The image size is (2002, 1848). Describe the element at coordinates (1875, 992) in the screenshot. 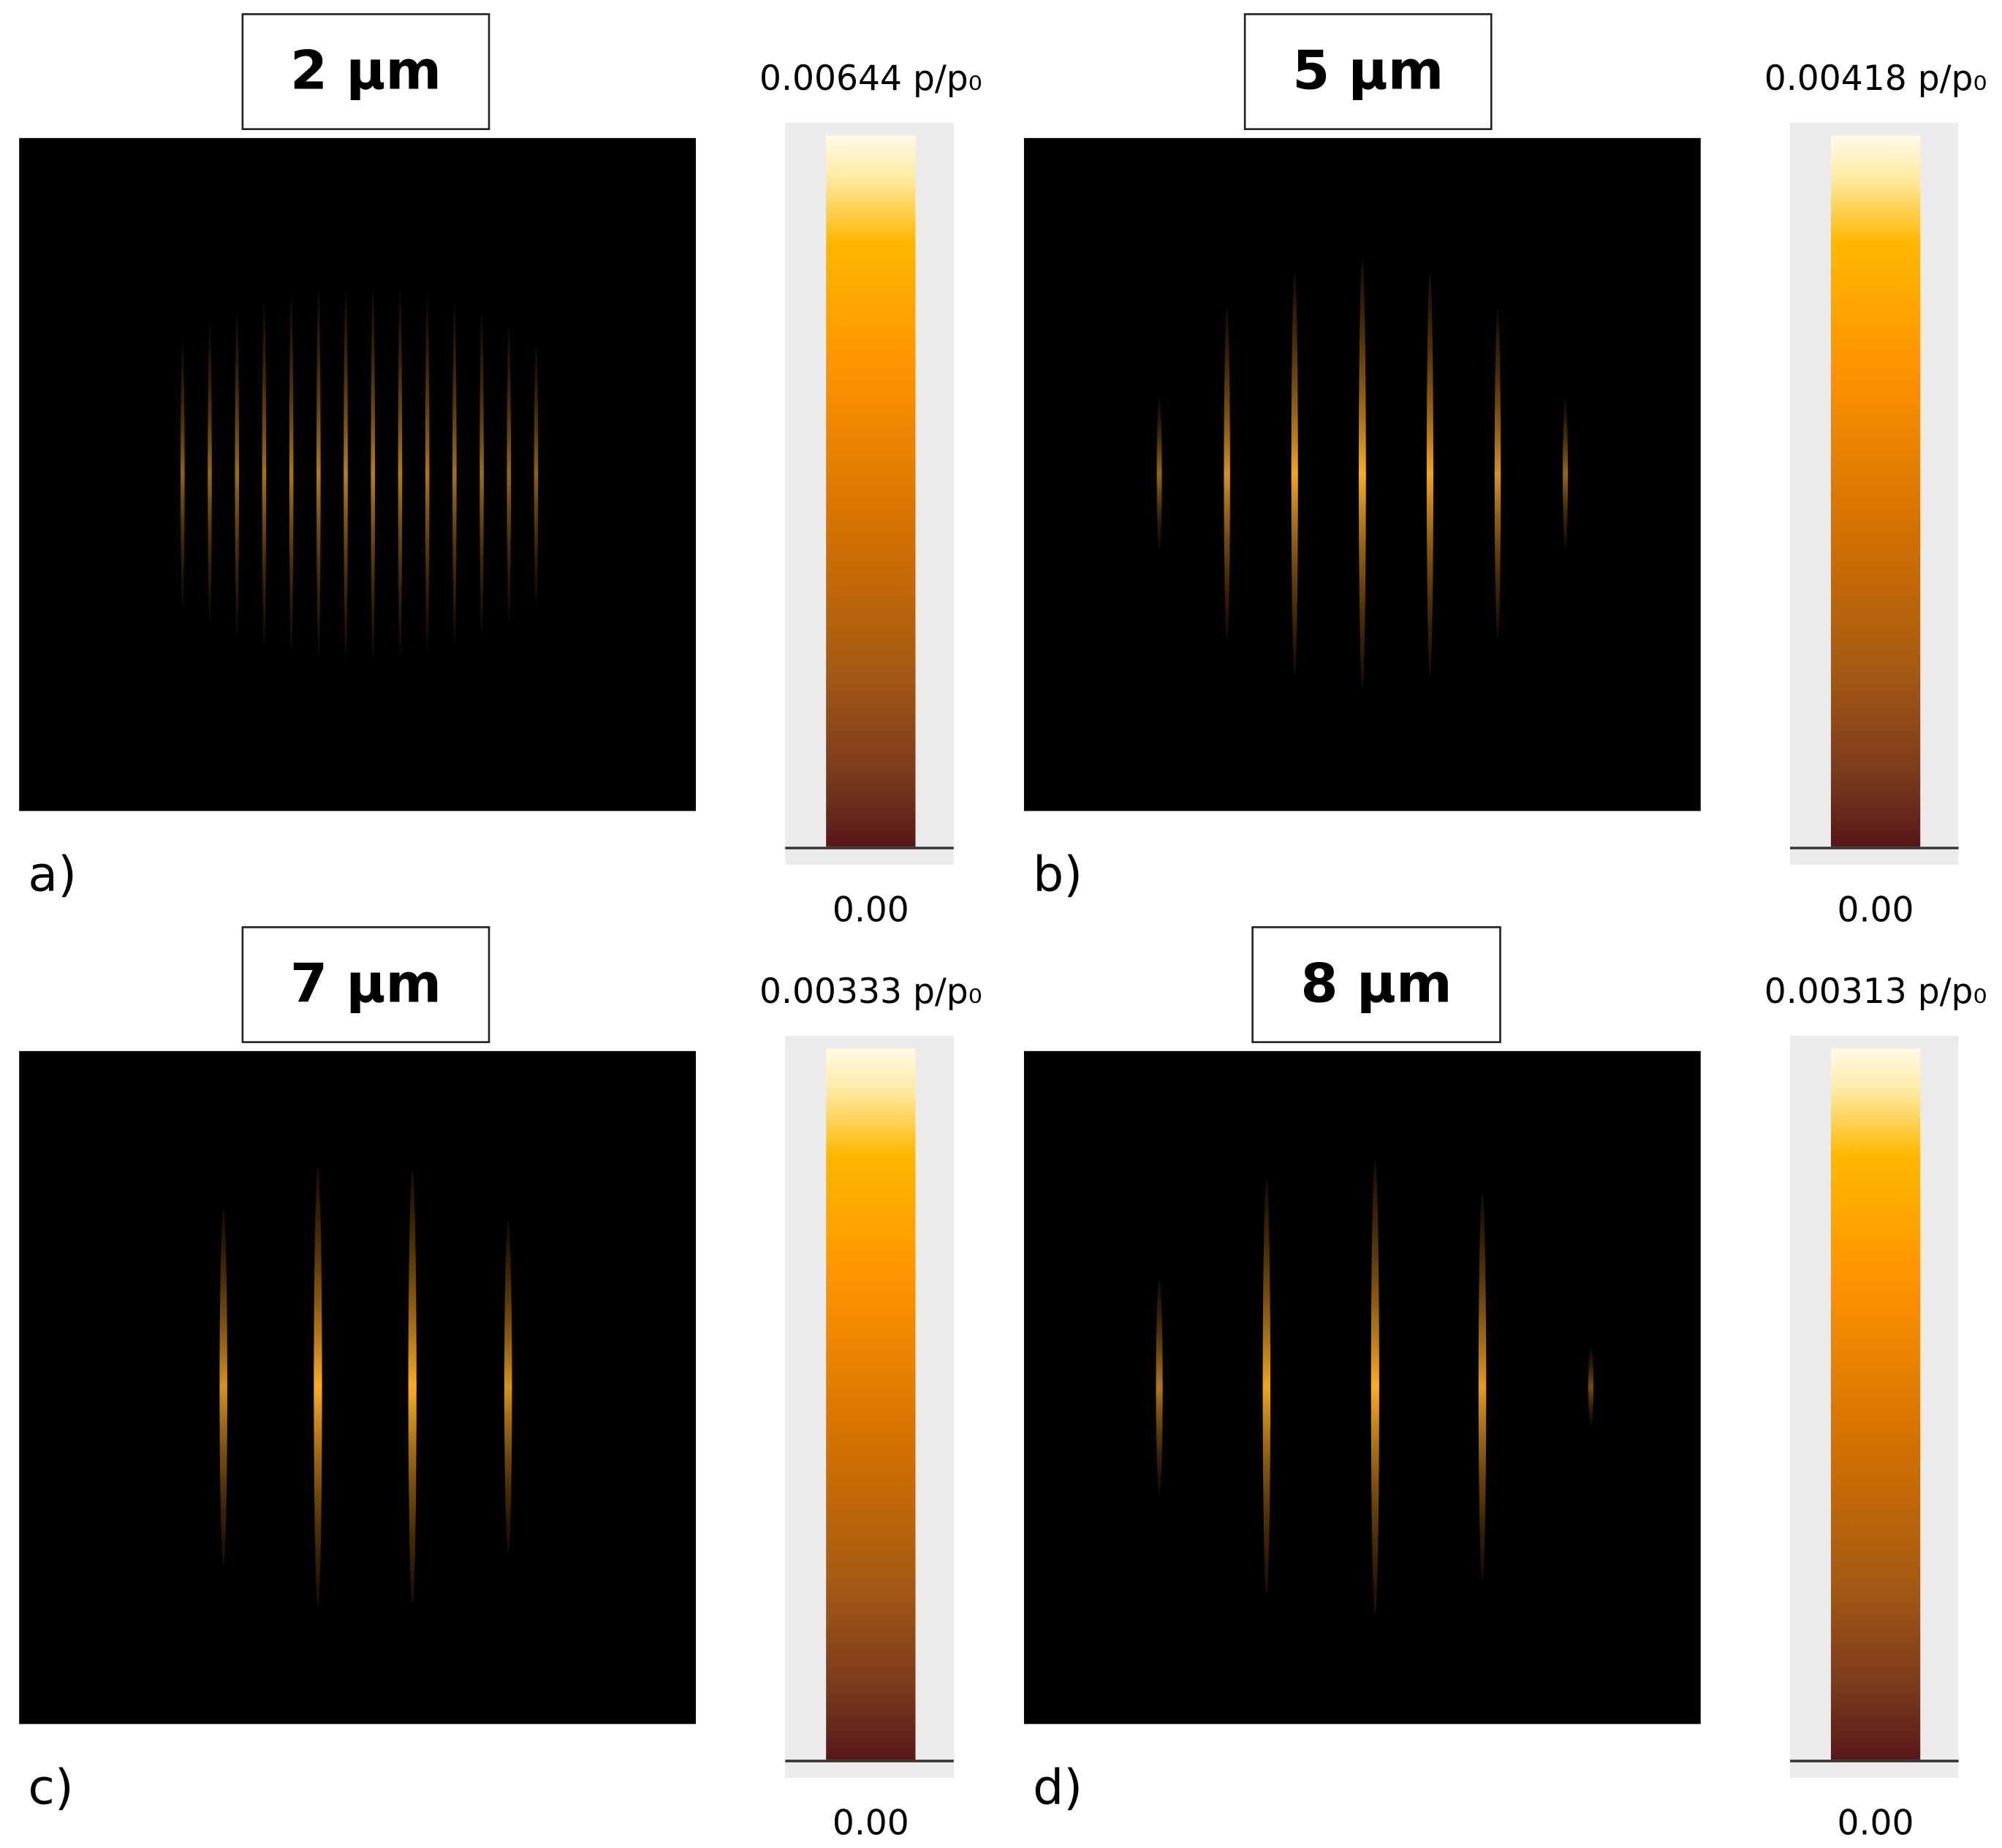

I see `colorbar-max: 0.00313 p/p₀` at that location.